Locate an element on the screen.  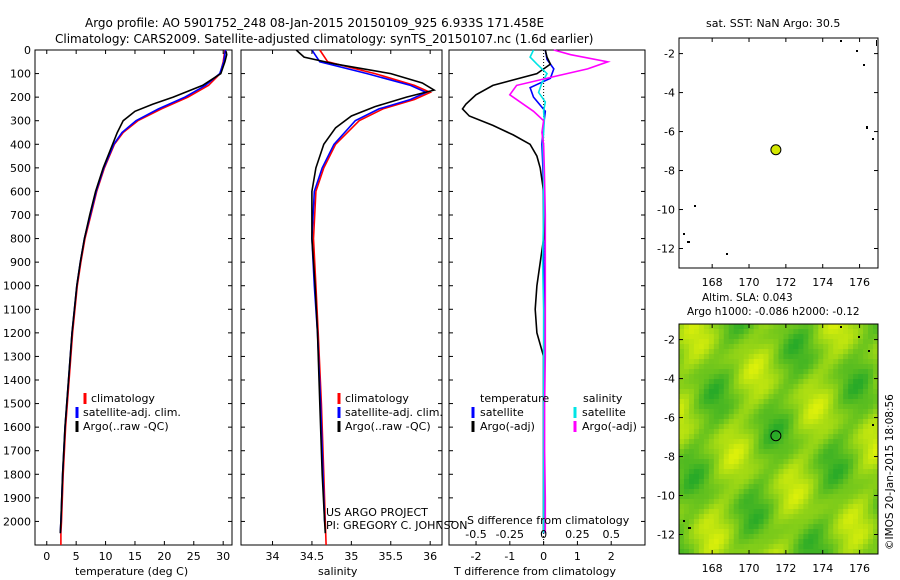
series-line is located at coordinates (506, 291).